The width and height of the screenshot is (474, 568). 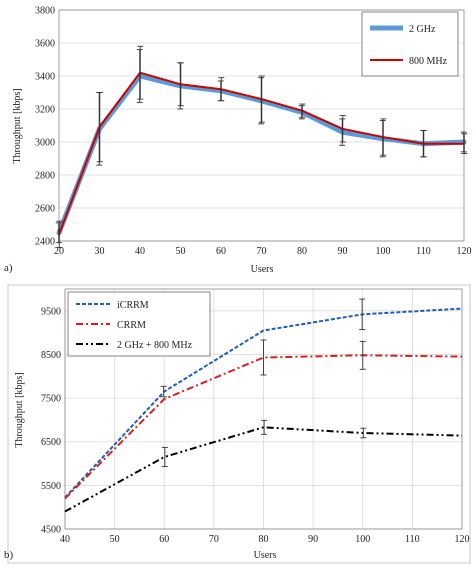 I want to click on panel-a-y-tick-label: 2600, so click(x=45, y=209).